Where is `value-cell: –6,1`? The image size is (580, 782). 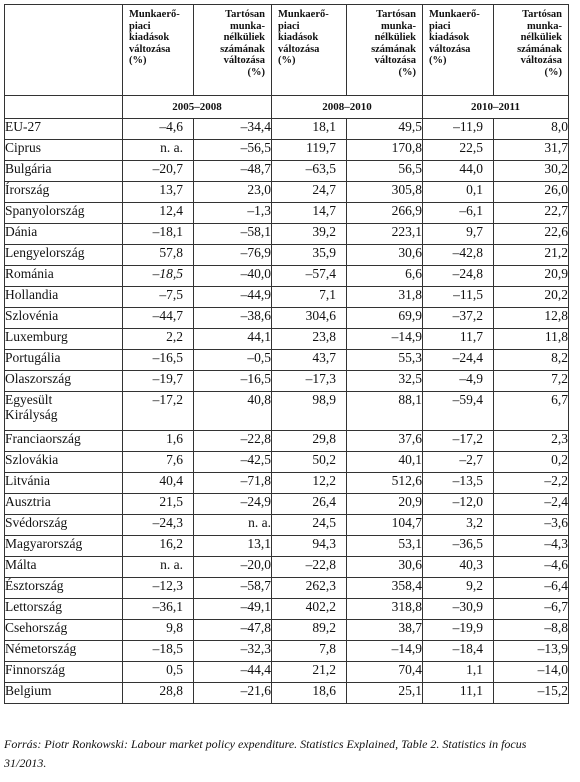 value-cell: –6,1 is located at coordinates (458, 213).